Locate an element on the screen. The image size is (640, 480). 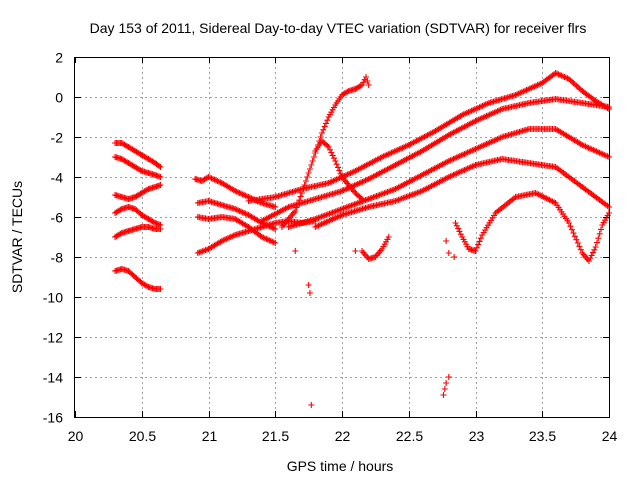
y-tick-label: -6 is located at coordinates (57, 218).